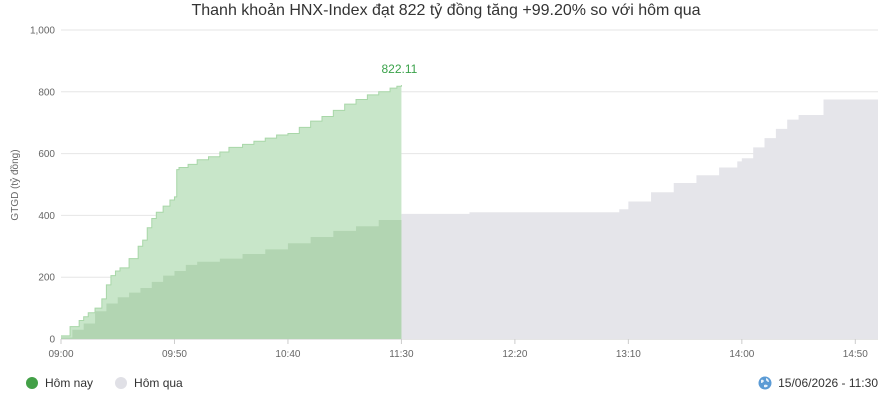  Describe the element at coordinates (158, 383) in the screenshot. I see `legend-label-yesterday: Hôm qua` at that location.